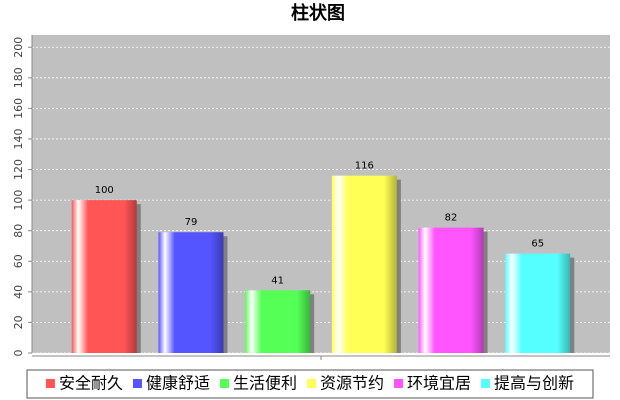 Image resolution: width=620 pixels, height=400 pixels. What do you see at coordinates (191, 222) in the screenshot?
I see `value-label: 79` at bounding box center [191, 222].